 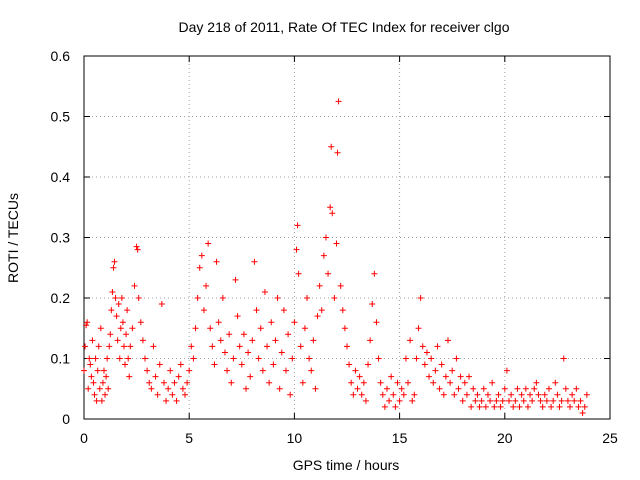 I want to click on y-tick-label: 0.6, so click(x=61, y=56).